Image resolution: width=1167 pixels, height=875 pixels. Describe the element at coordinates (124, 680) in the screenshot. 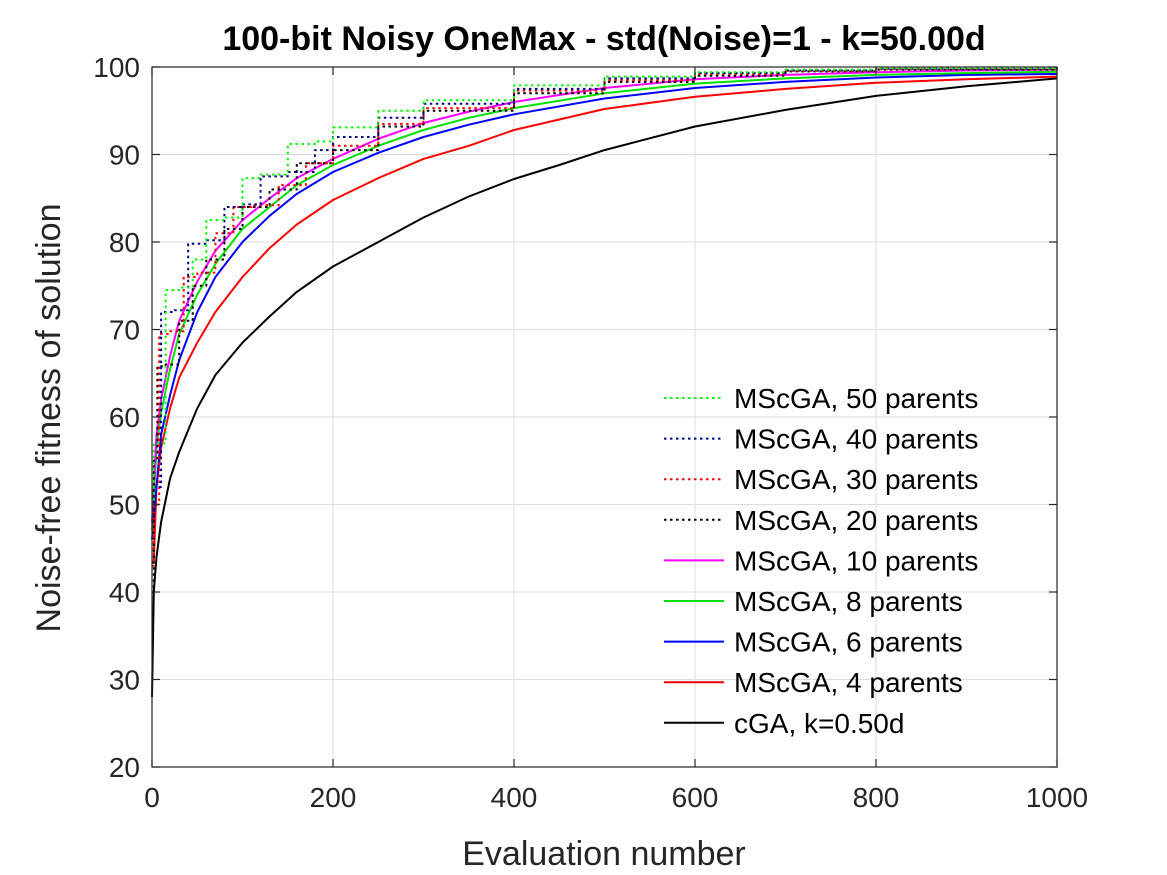

I see `y-tick-label: 30` at that location.